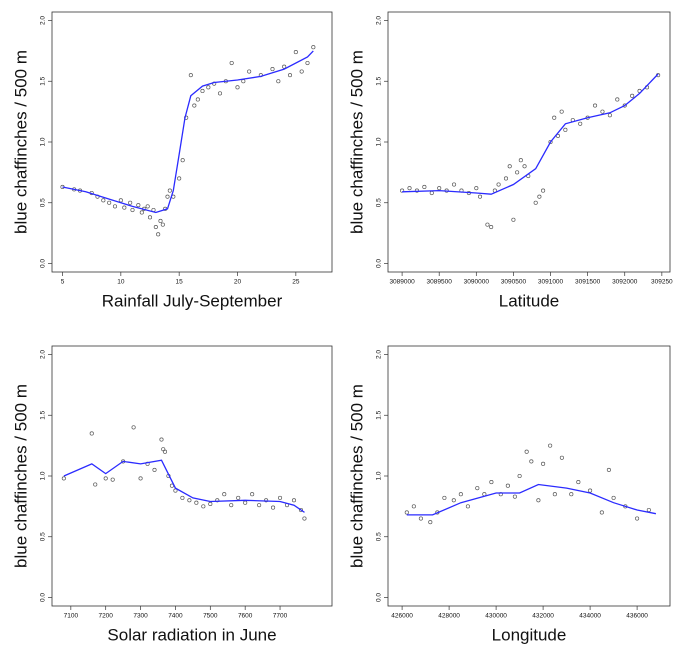 This screenshot has height=652, width=677. I want to click on x-tick-label: 7400, so click(175, 616).